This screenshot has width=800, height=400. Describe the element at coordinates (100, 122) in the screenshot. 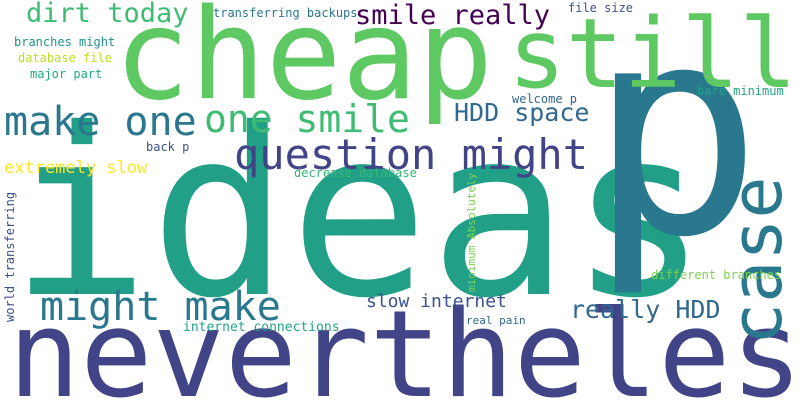

I see `word-make-one: make one` at that location.